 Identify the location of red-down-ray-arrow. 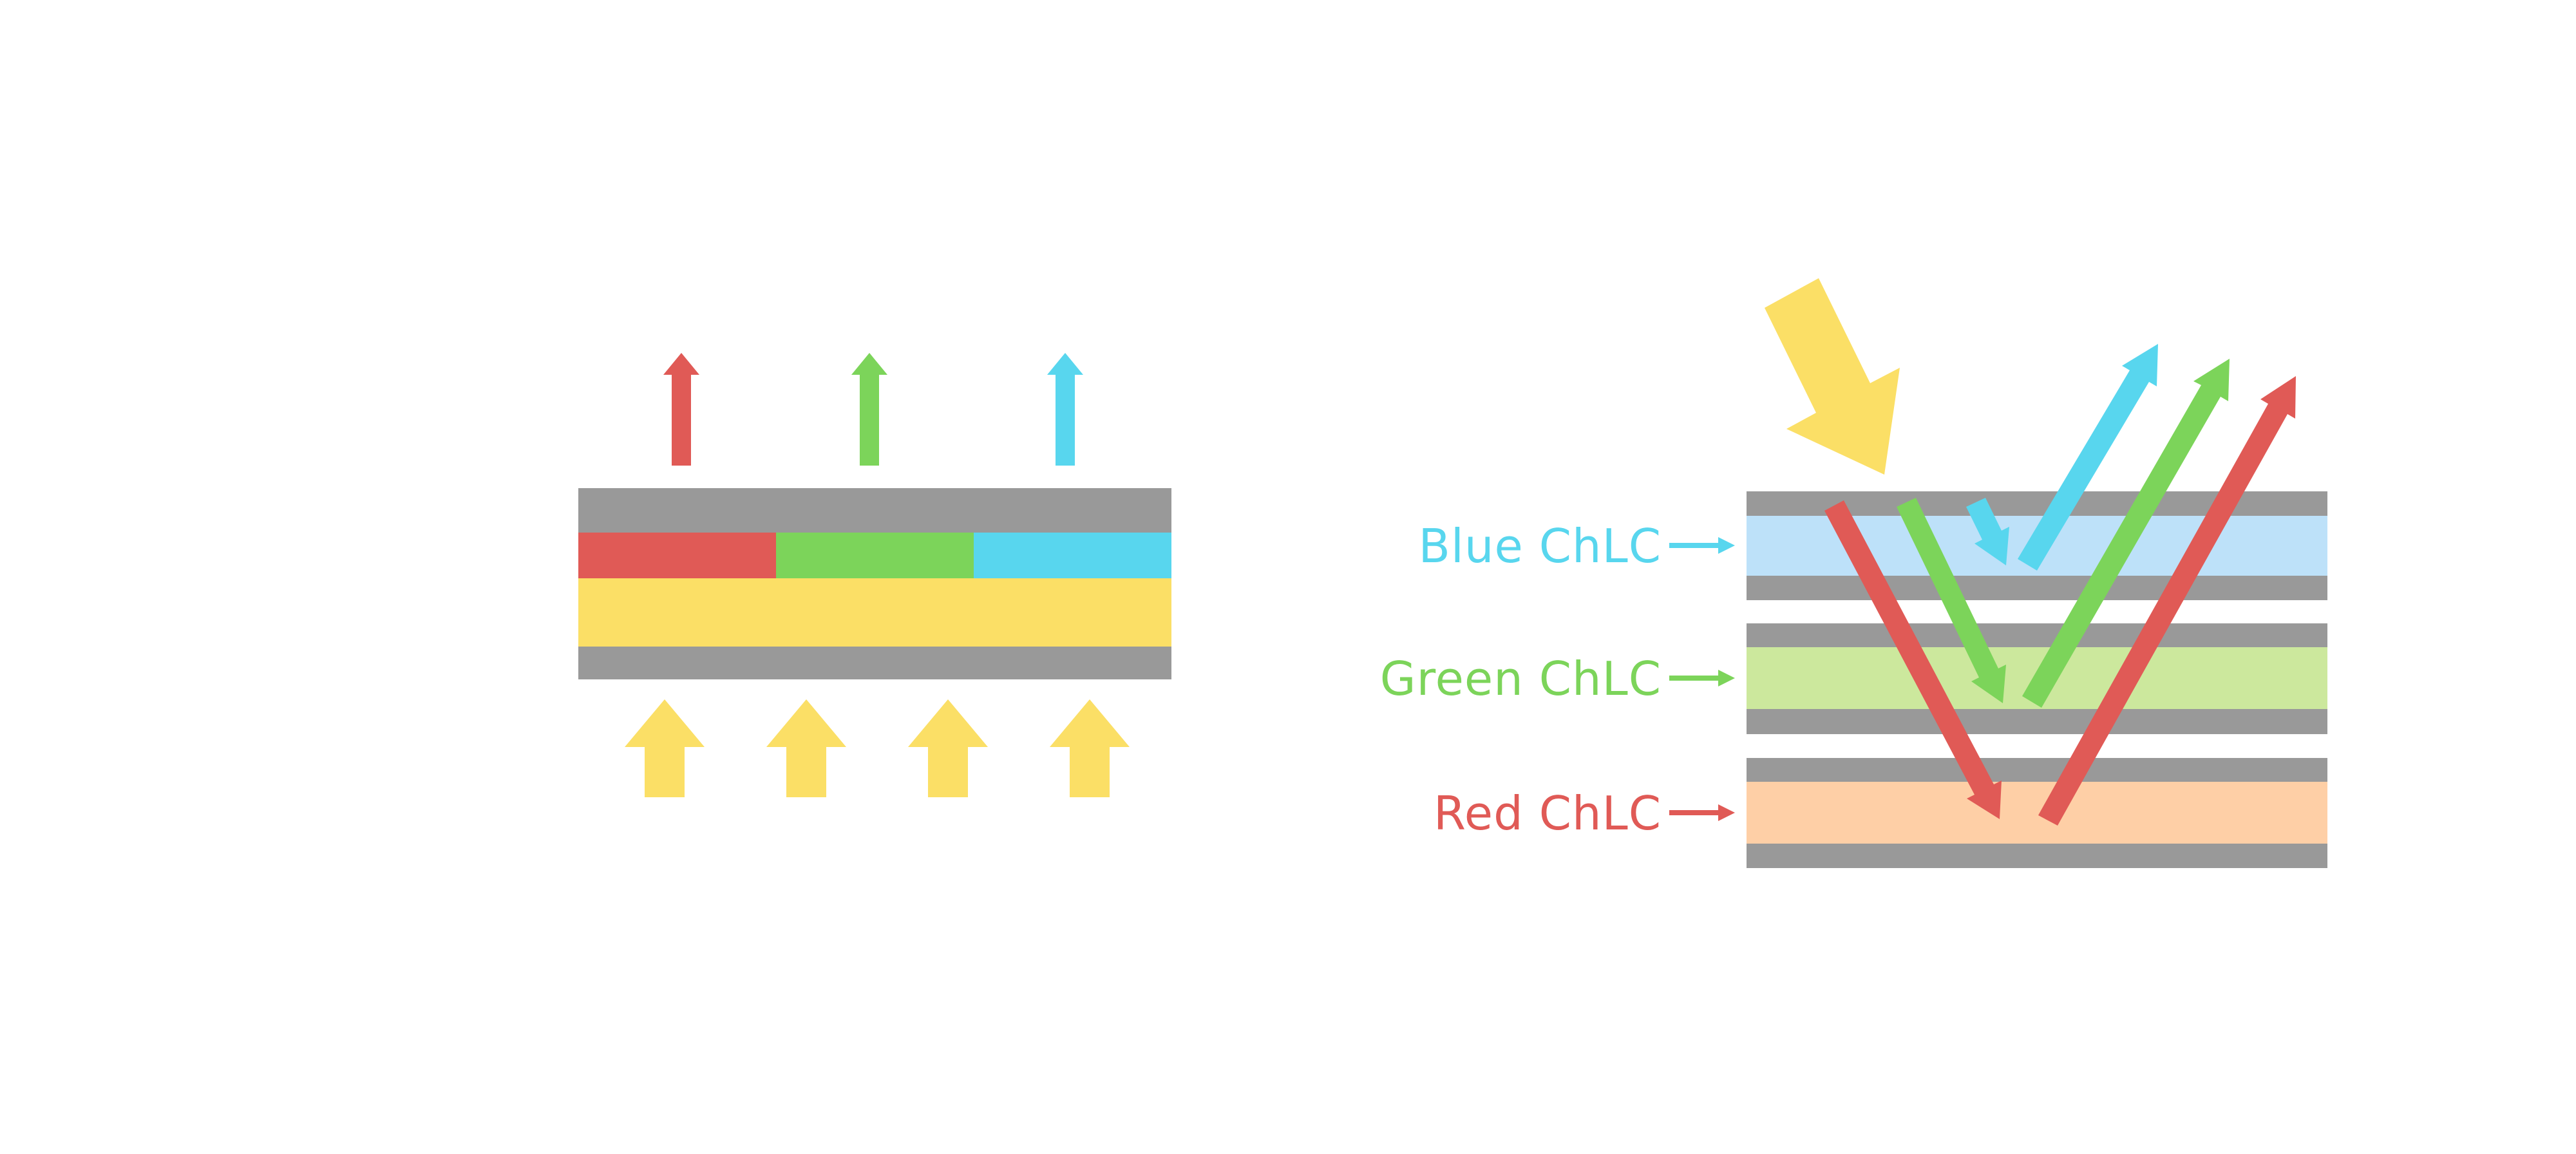
(1913, 660).